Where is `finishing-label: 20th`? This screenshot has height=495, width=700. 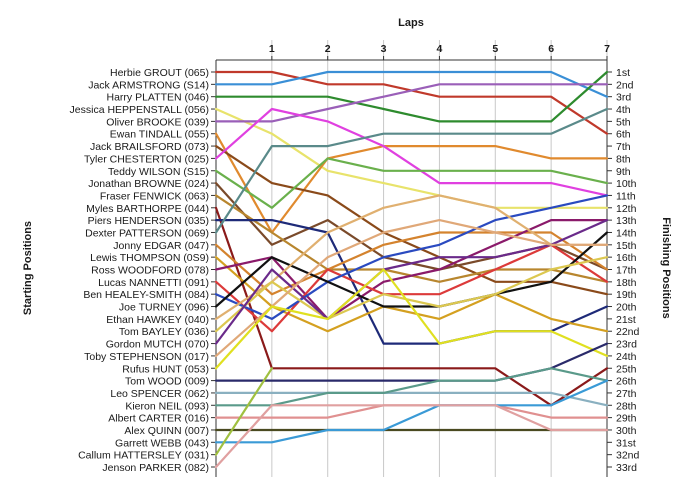 finishing-label: 20th is located at coordinates (626, 308).